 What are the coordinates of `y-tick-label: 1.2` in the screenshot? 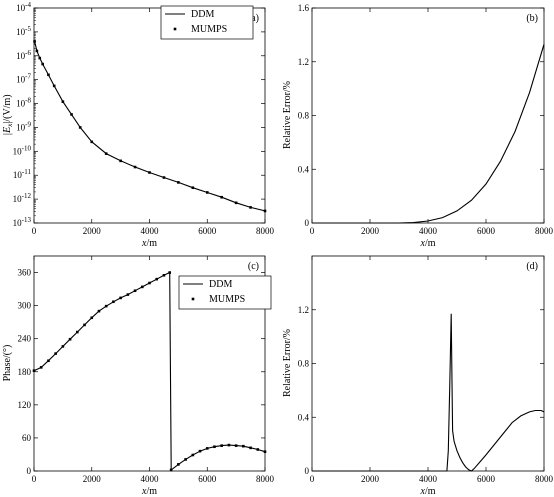 It's located at (303, 62).